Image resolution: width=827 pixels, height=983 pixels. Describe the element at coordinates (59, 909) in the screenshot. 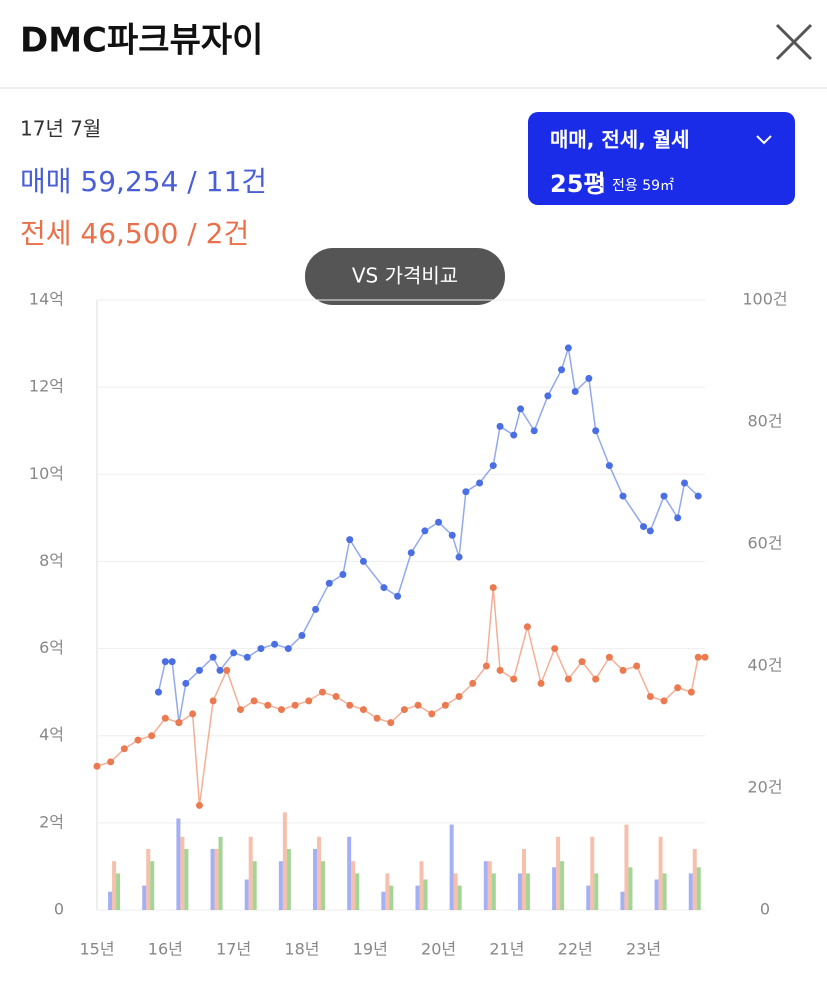

I see `y-tick-label: 0` at that location.